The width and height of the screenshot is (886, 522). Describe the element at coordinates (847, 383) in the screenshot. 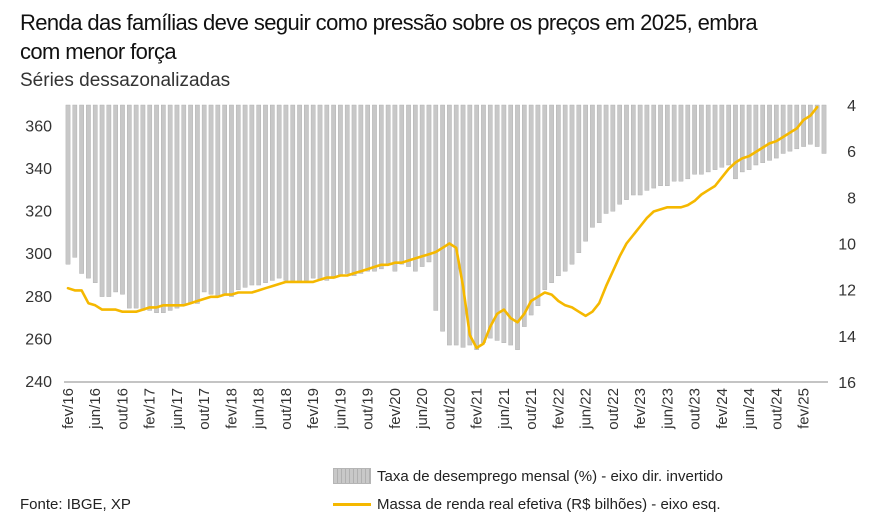

I see `y-right-tick-label: 16` at that location.